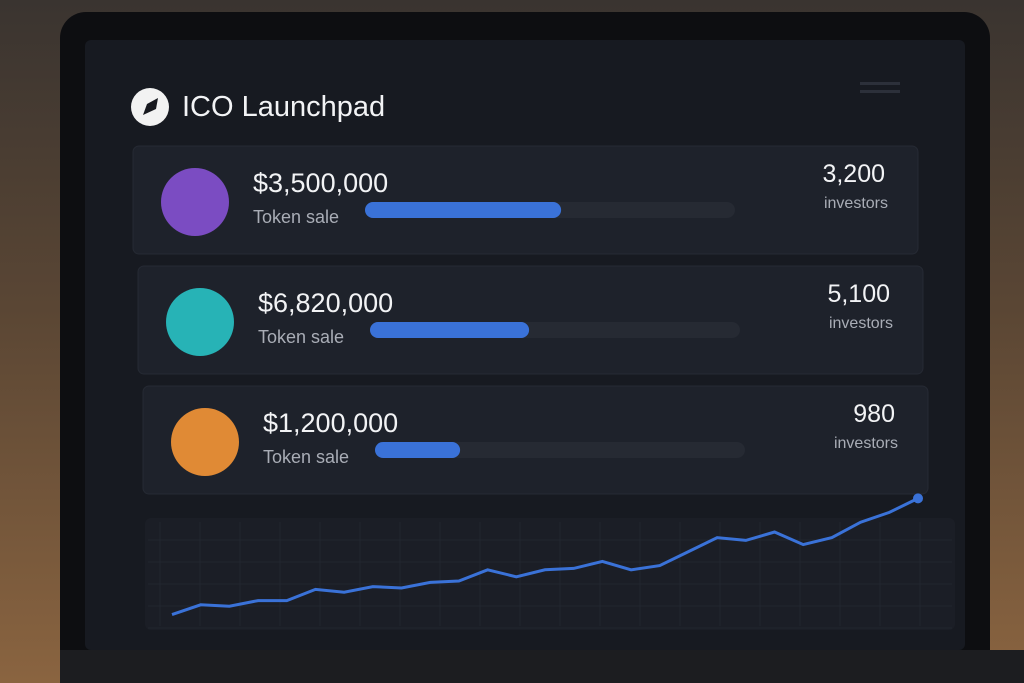 This screenshot has width=1024, height=683. Describe the element at coordinates (542, 666) in the screenshot. I see `keyboard-deck` at that location.